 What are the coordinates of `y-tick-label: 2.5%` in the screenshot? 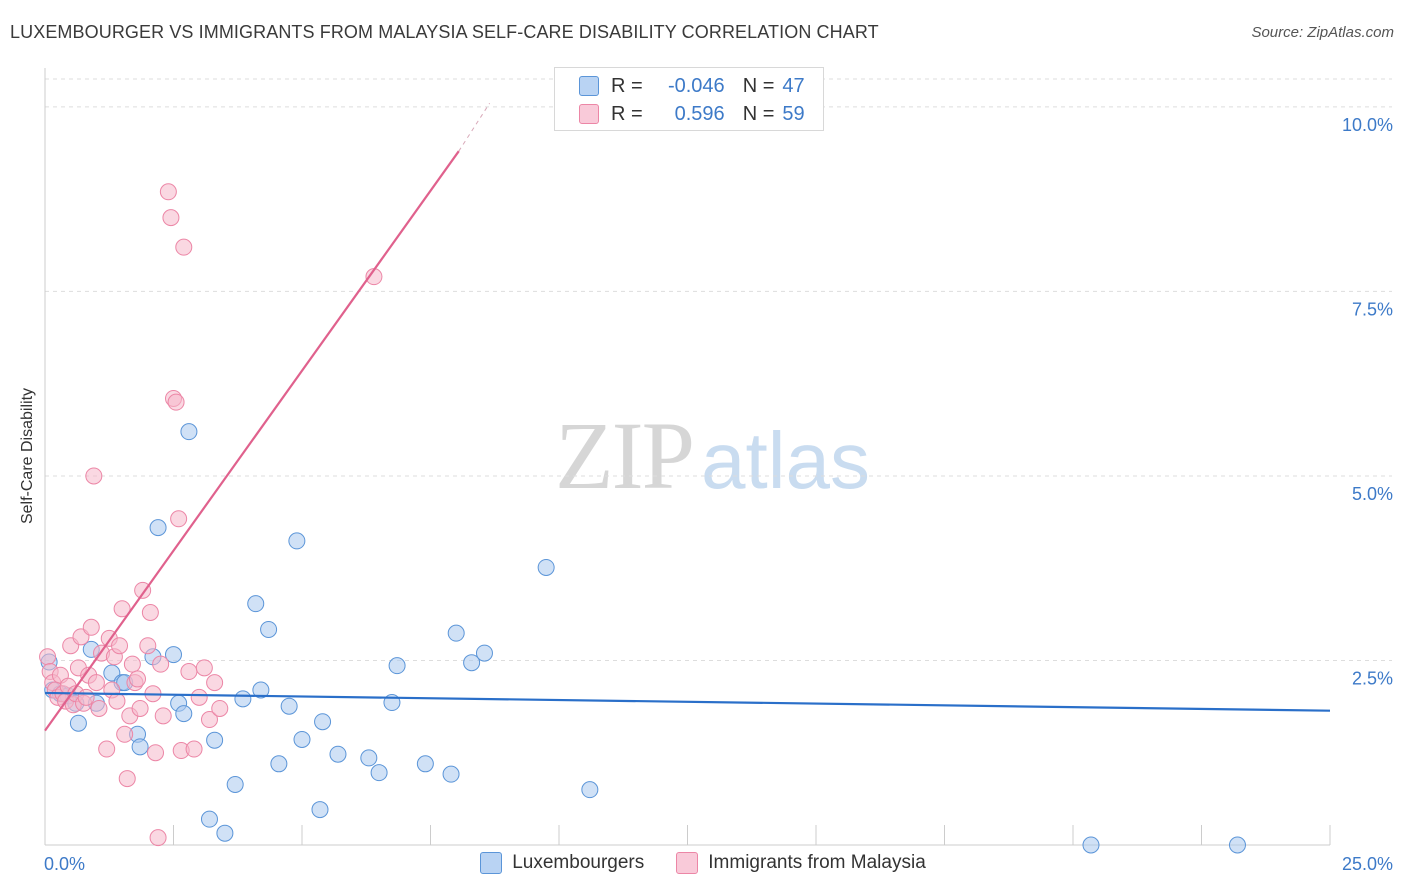 It's located at (1372, 678).